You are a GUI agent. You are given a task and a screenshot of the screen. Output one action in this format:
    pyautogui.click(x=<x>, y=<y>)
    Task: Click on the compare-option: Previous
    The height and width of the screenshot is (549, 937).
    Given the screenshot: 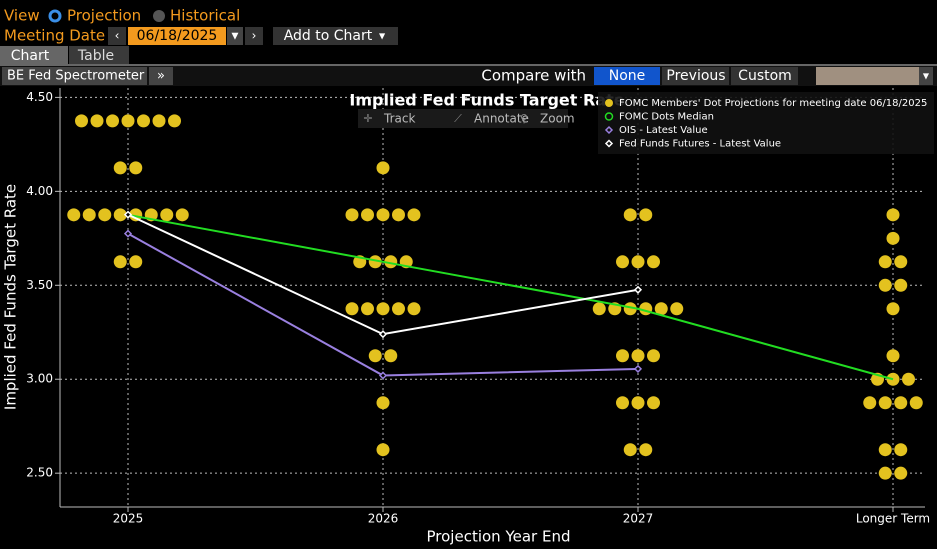 What is the action you would take?
    pyautogui.click(x=695, y=76)
    